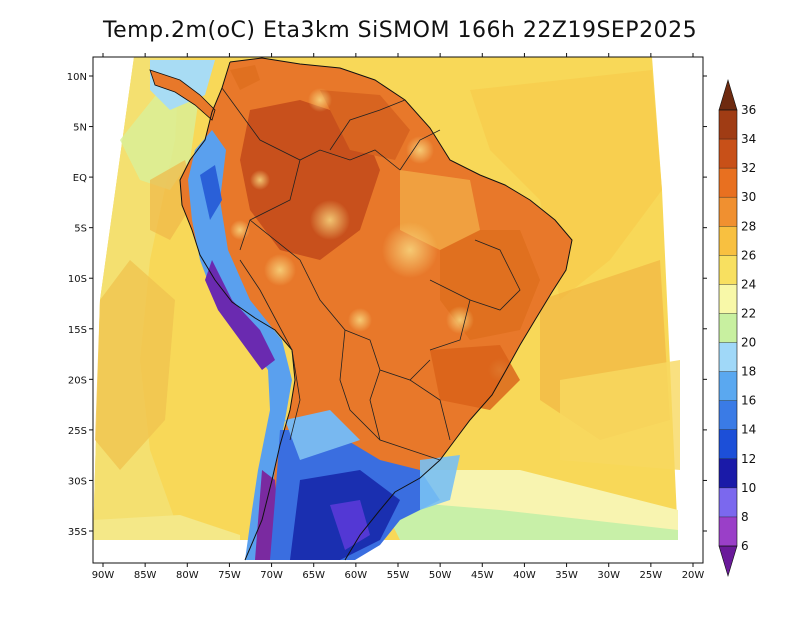 This screenshot has width=800, height=618. I want to click on lon-label: 65W, so click(313, 575).